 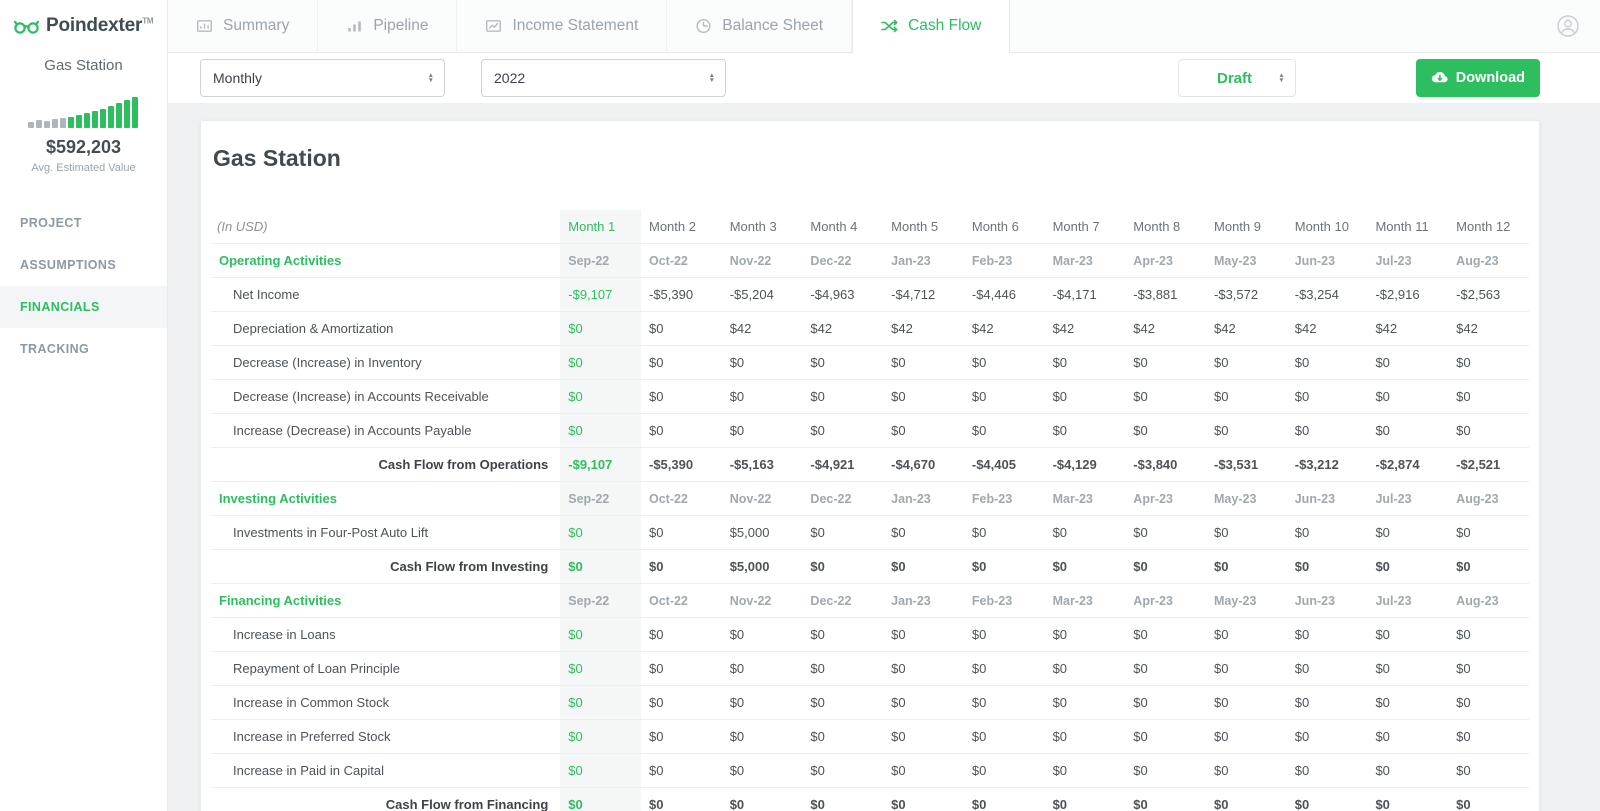 What do you see at coordinates (600, 227) in the screenshot?
I see `column-header: Month 1` at bounding box center [600, 227].